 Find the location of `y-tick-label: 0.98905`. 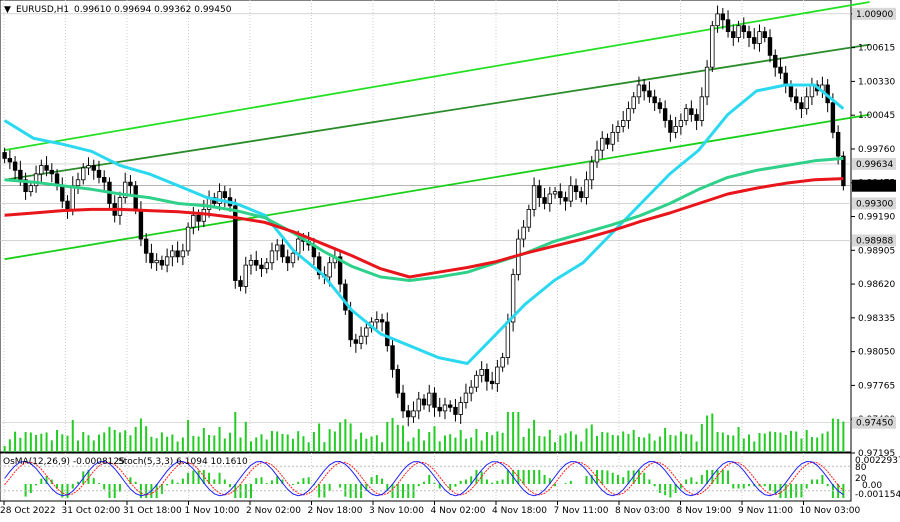

y-tick-label: 0.98905 is located at coordinates (876, 251).